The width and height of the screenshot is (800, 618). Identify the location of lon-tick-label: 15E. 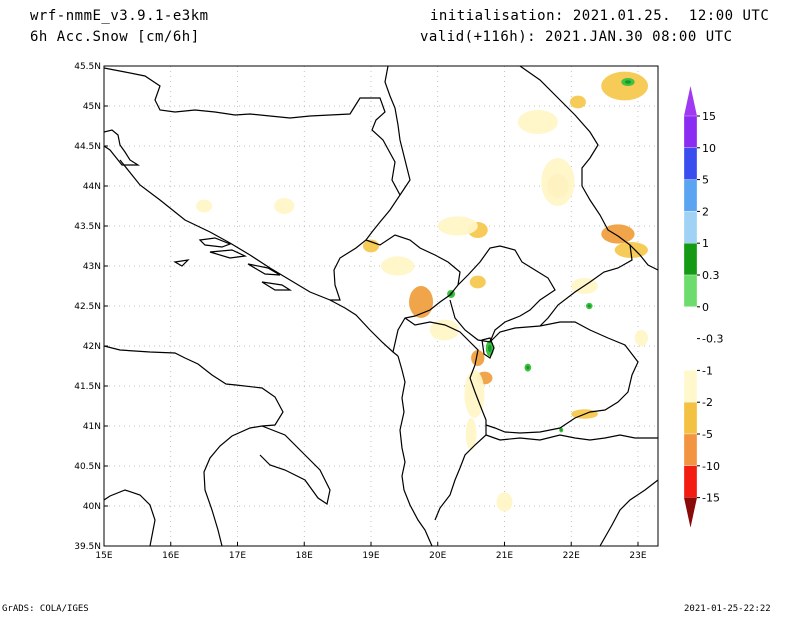
(103, 556).